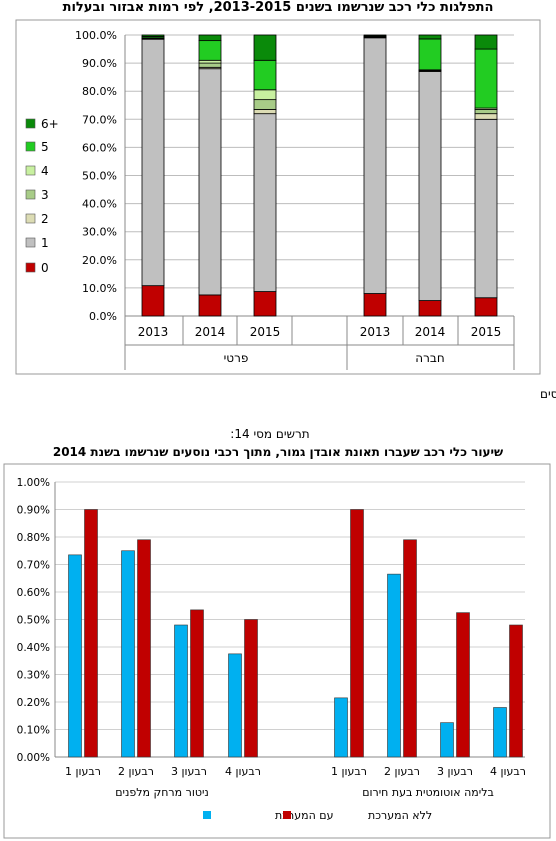 Image resolution: width=556 pixels, height=841 pixels. What do you see at coordinates (96, 35) in the screenshot?
I see `y-tick-label: 100.0%` at bounding box center [96, 35].